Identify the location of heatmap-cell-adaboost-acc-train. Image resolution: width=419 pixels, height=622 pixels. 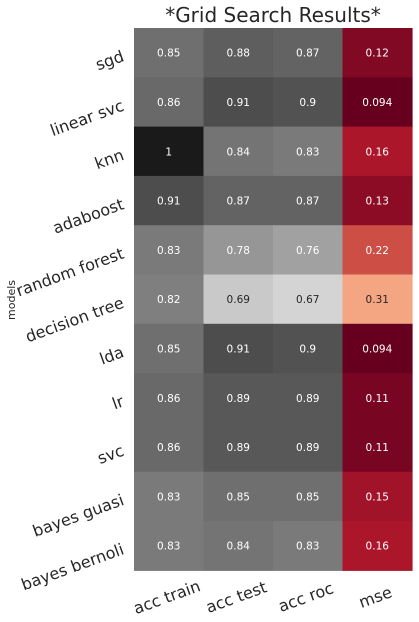
(169, 200).